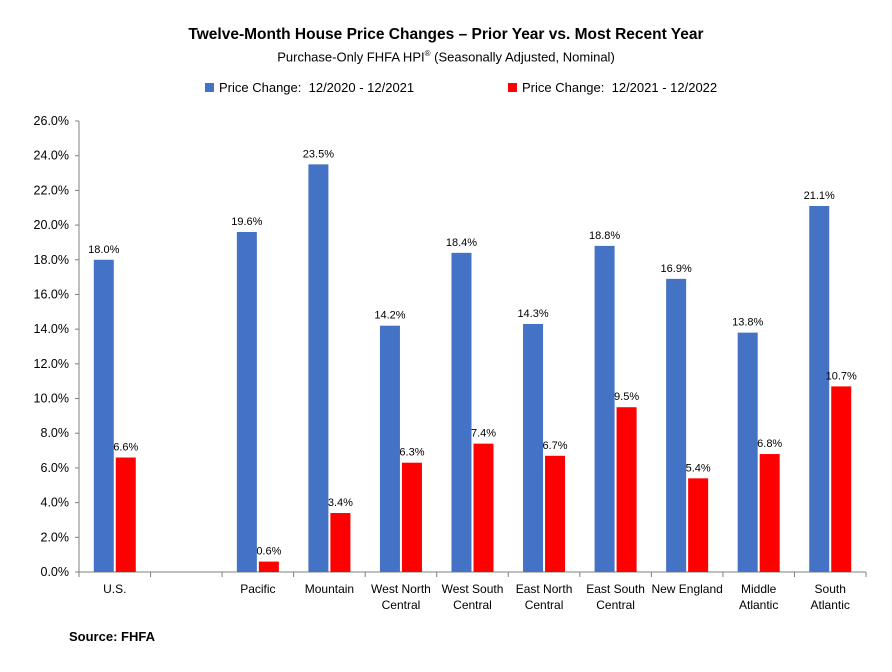 Image resolution: width=892 pixels, height=672 pixels. I want to click on x-tick-label: East North, so click(544, 589).